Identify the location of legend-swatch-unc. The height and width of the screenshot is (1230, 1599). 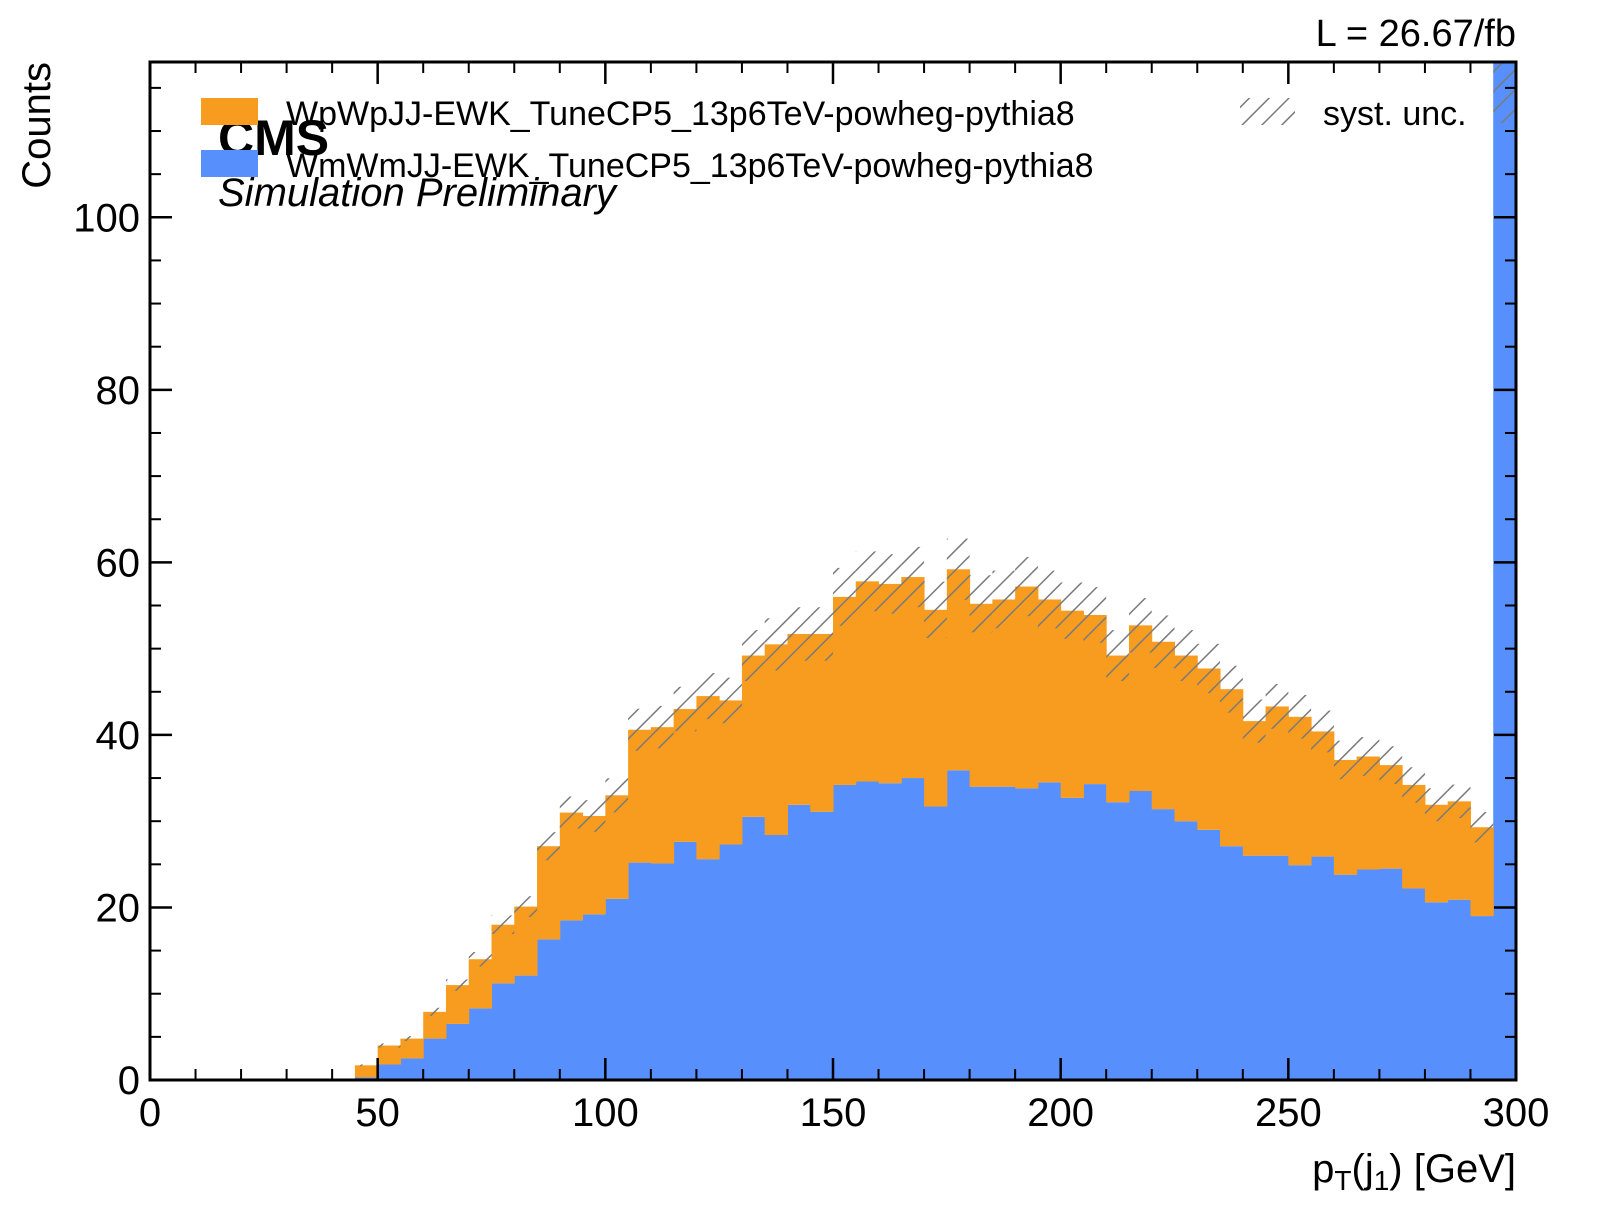
(1267, 111).